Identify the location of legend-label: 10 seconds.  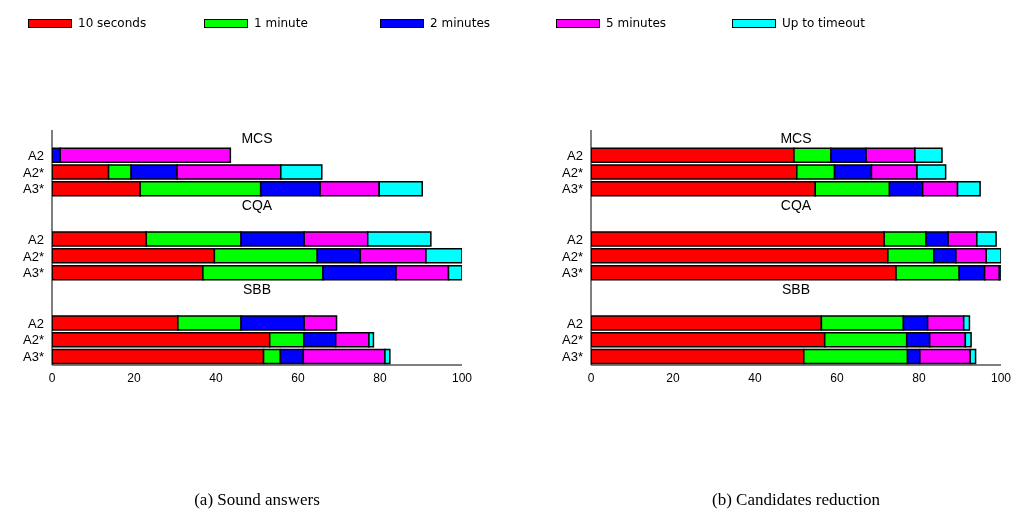
(112, 23).